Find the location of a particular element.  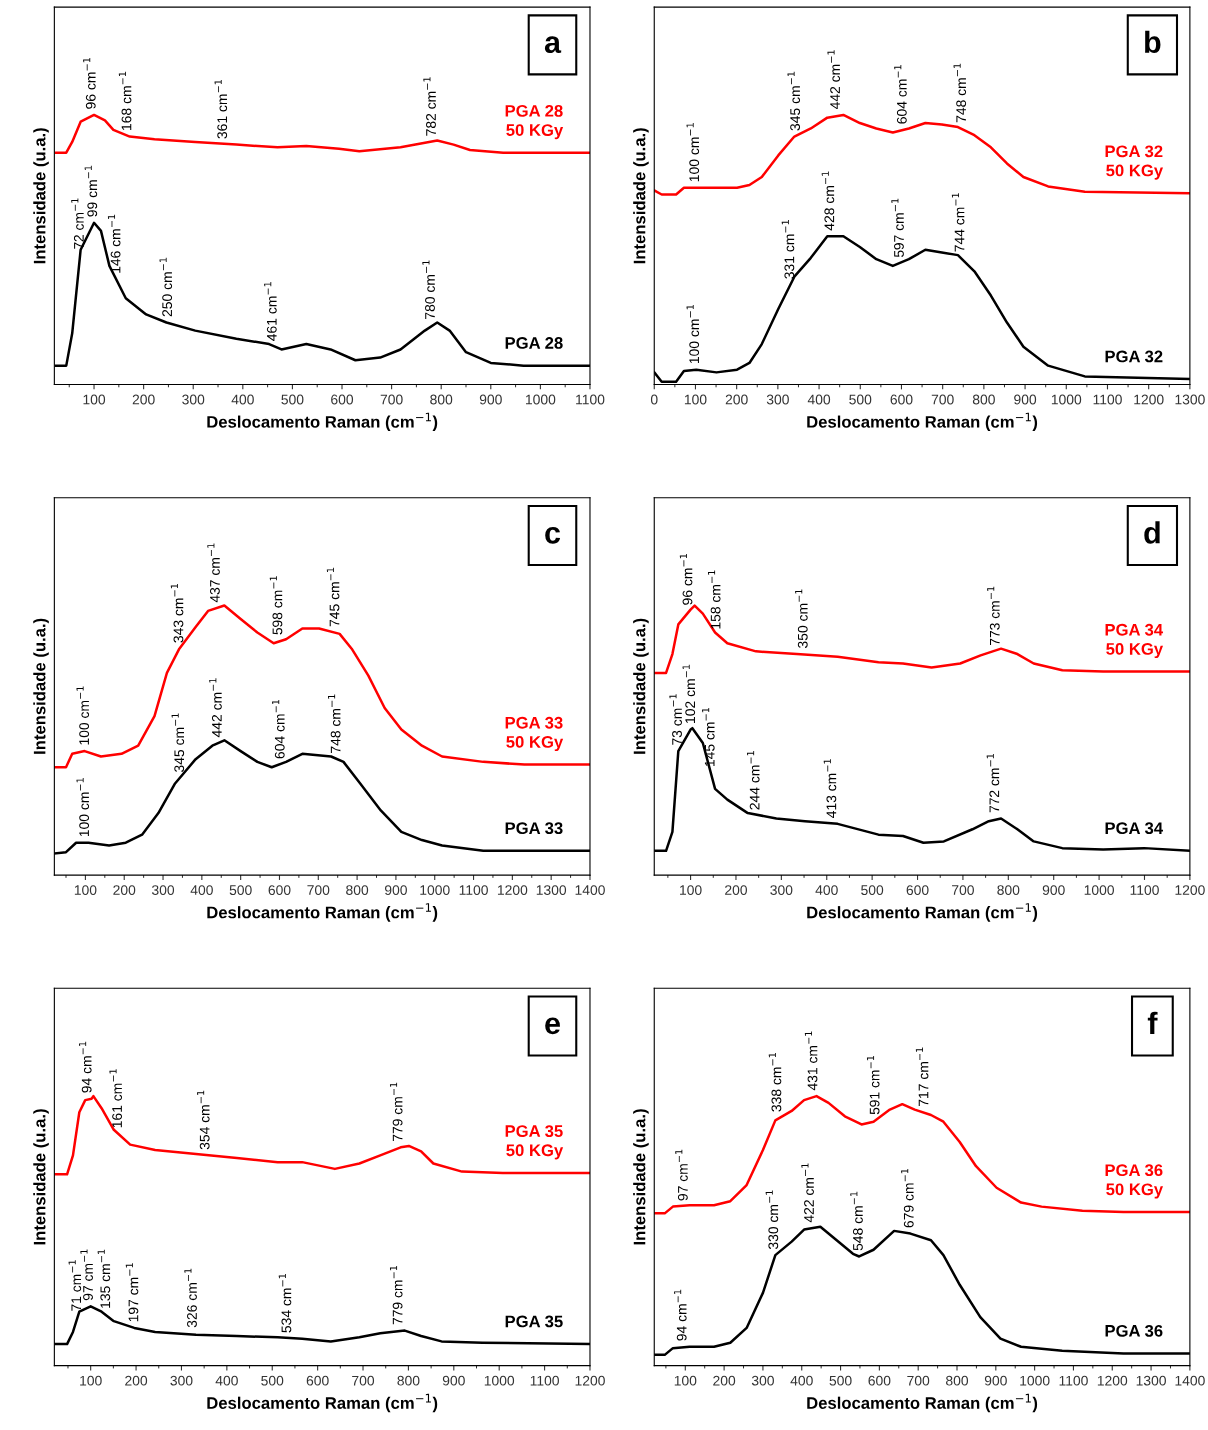

x-tick-label: 1300 is located at coordinates (1151, 1380).